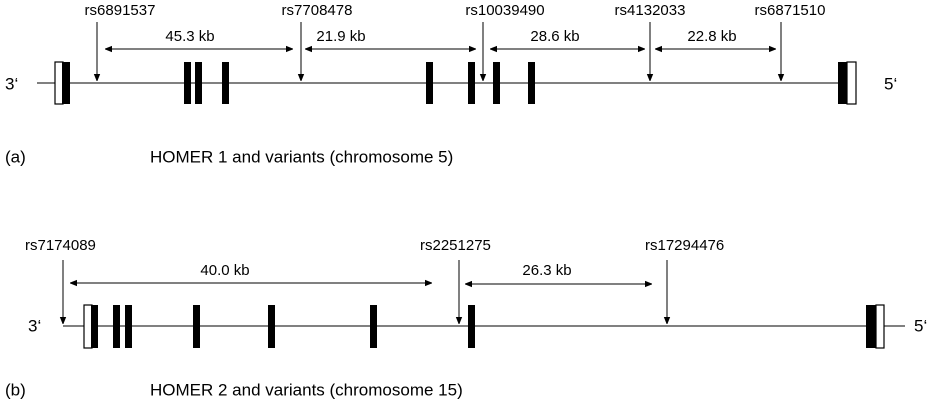 The image size is (933, 405). What do you see at coordinates (711, 36) in the screenshot?
I see `distance-label: 22.8 kb` at bounding box center [711, 36].